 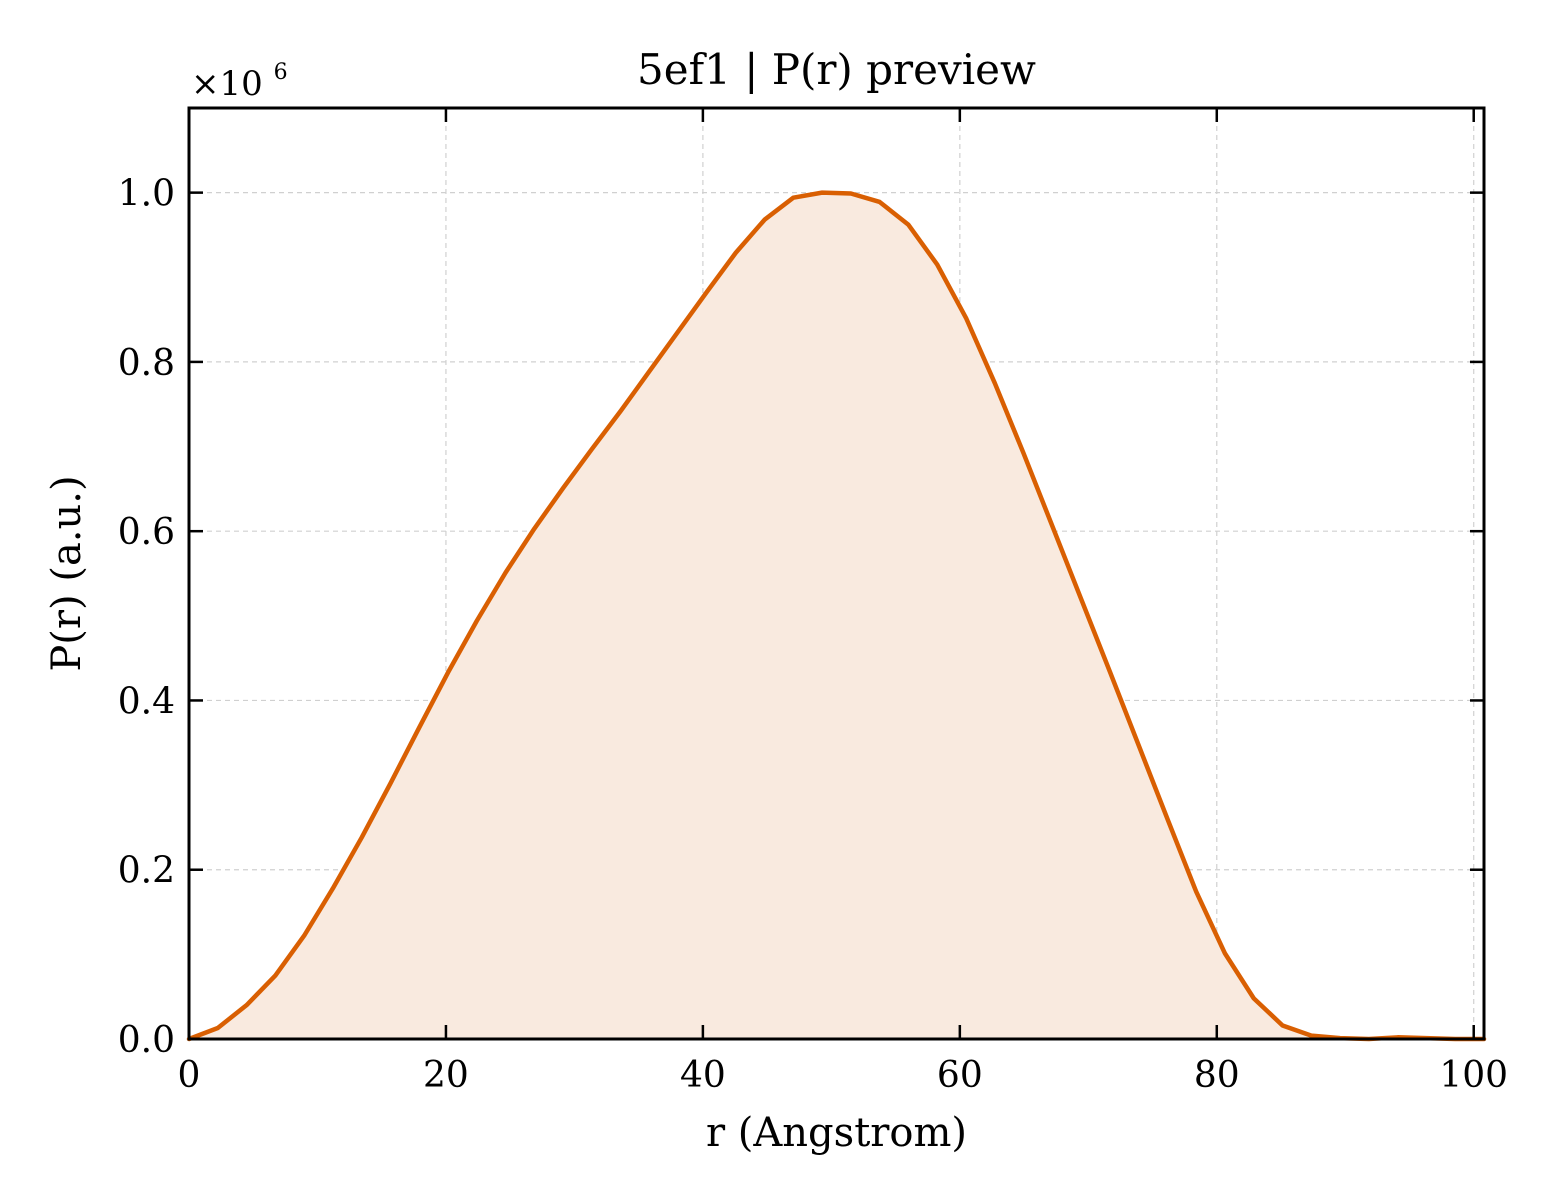 What do you see at coordinates (836, 1133) in the screenshot?
I see `x-axis-label: r (Angstrom)` at bounding box center [836, 1133].